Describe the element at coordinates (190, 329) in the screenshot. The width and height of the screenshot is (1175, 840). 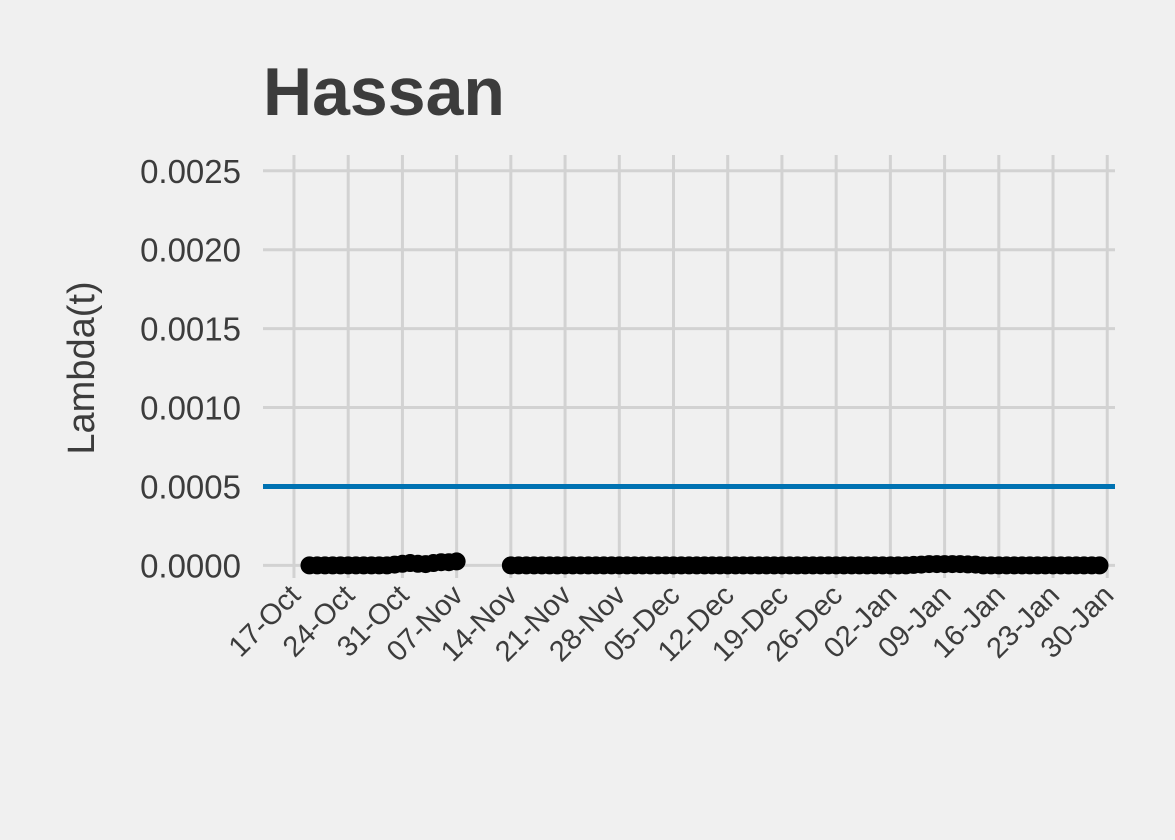
I see `y-tick-label: 0.0015` at that location.